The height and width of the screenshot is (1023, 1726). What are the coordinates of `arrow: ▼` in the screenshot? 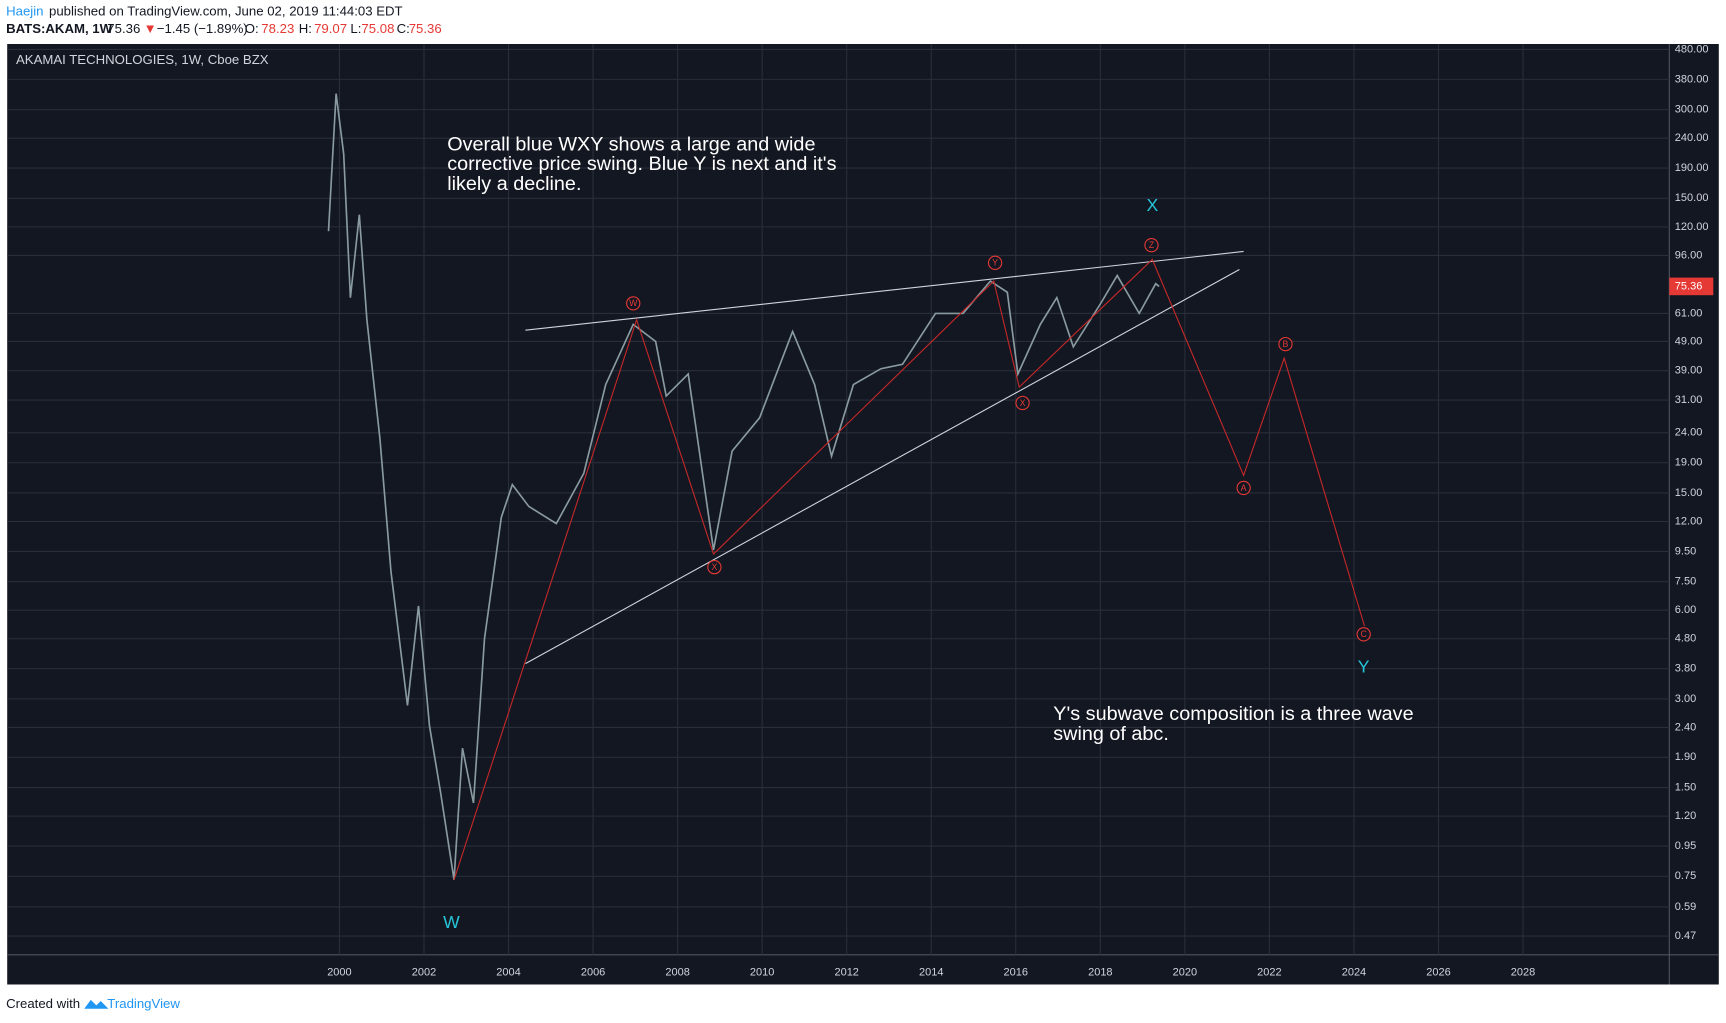 It's located at (150, 28).